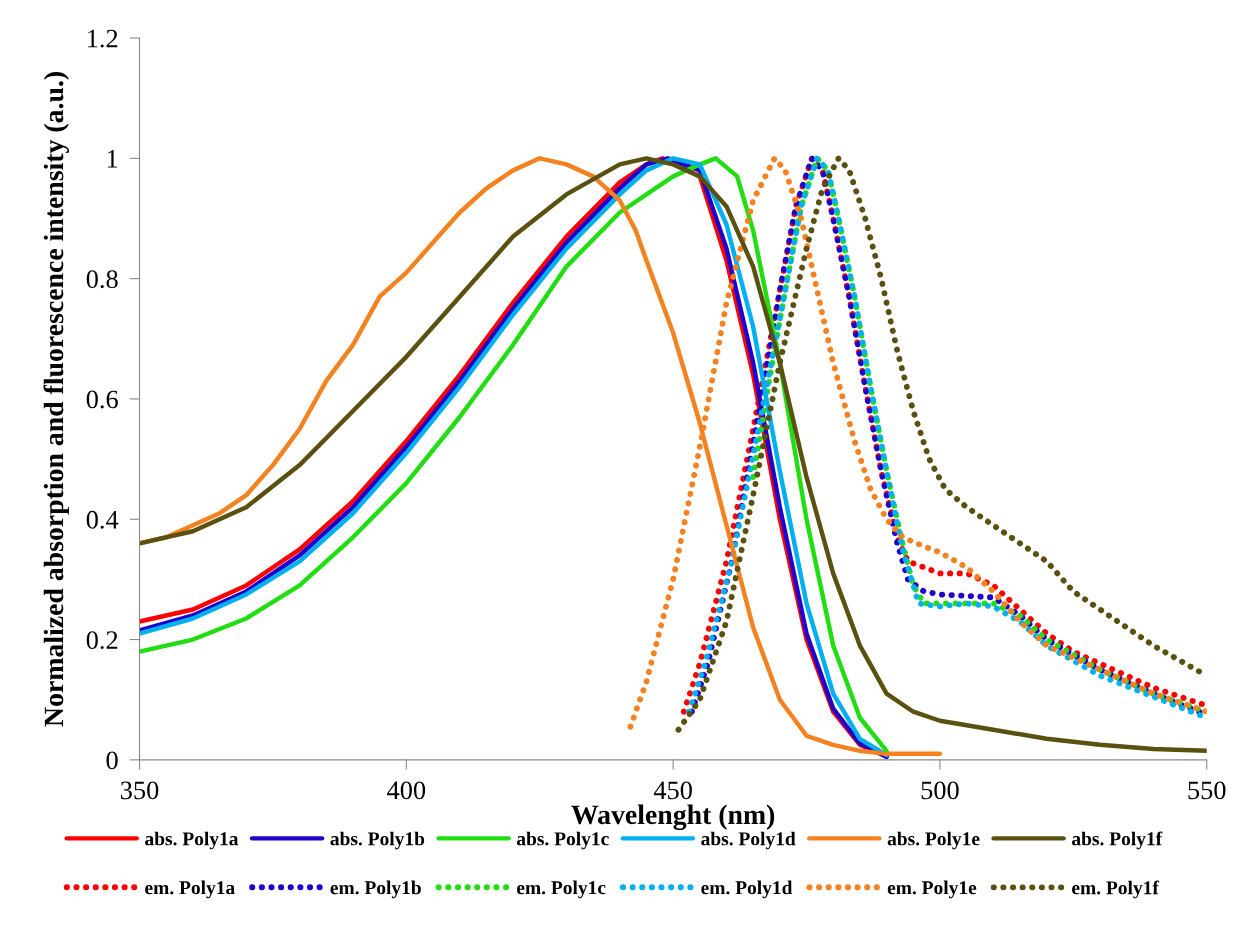  I want to click on legend-label: abs. Poly1b, so click(377, 840).